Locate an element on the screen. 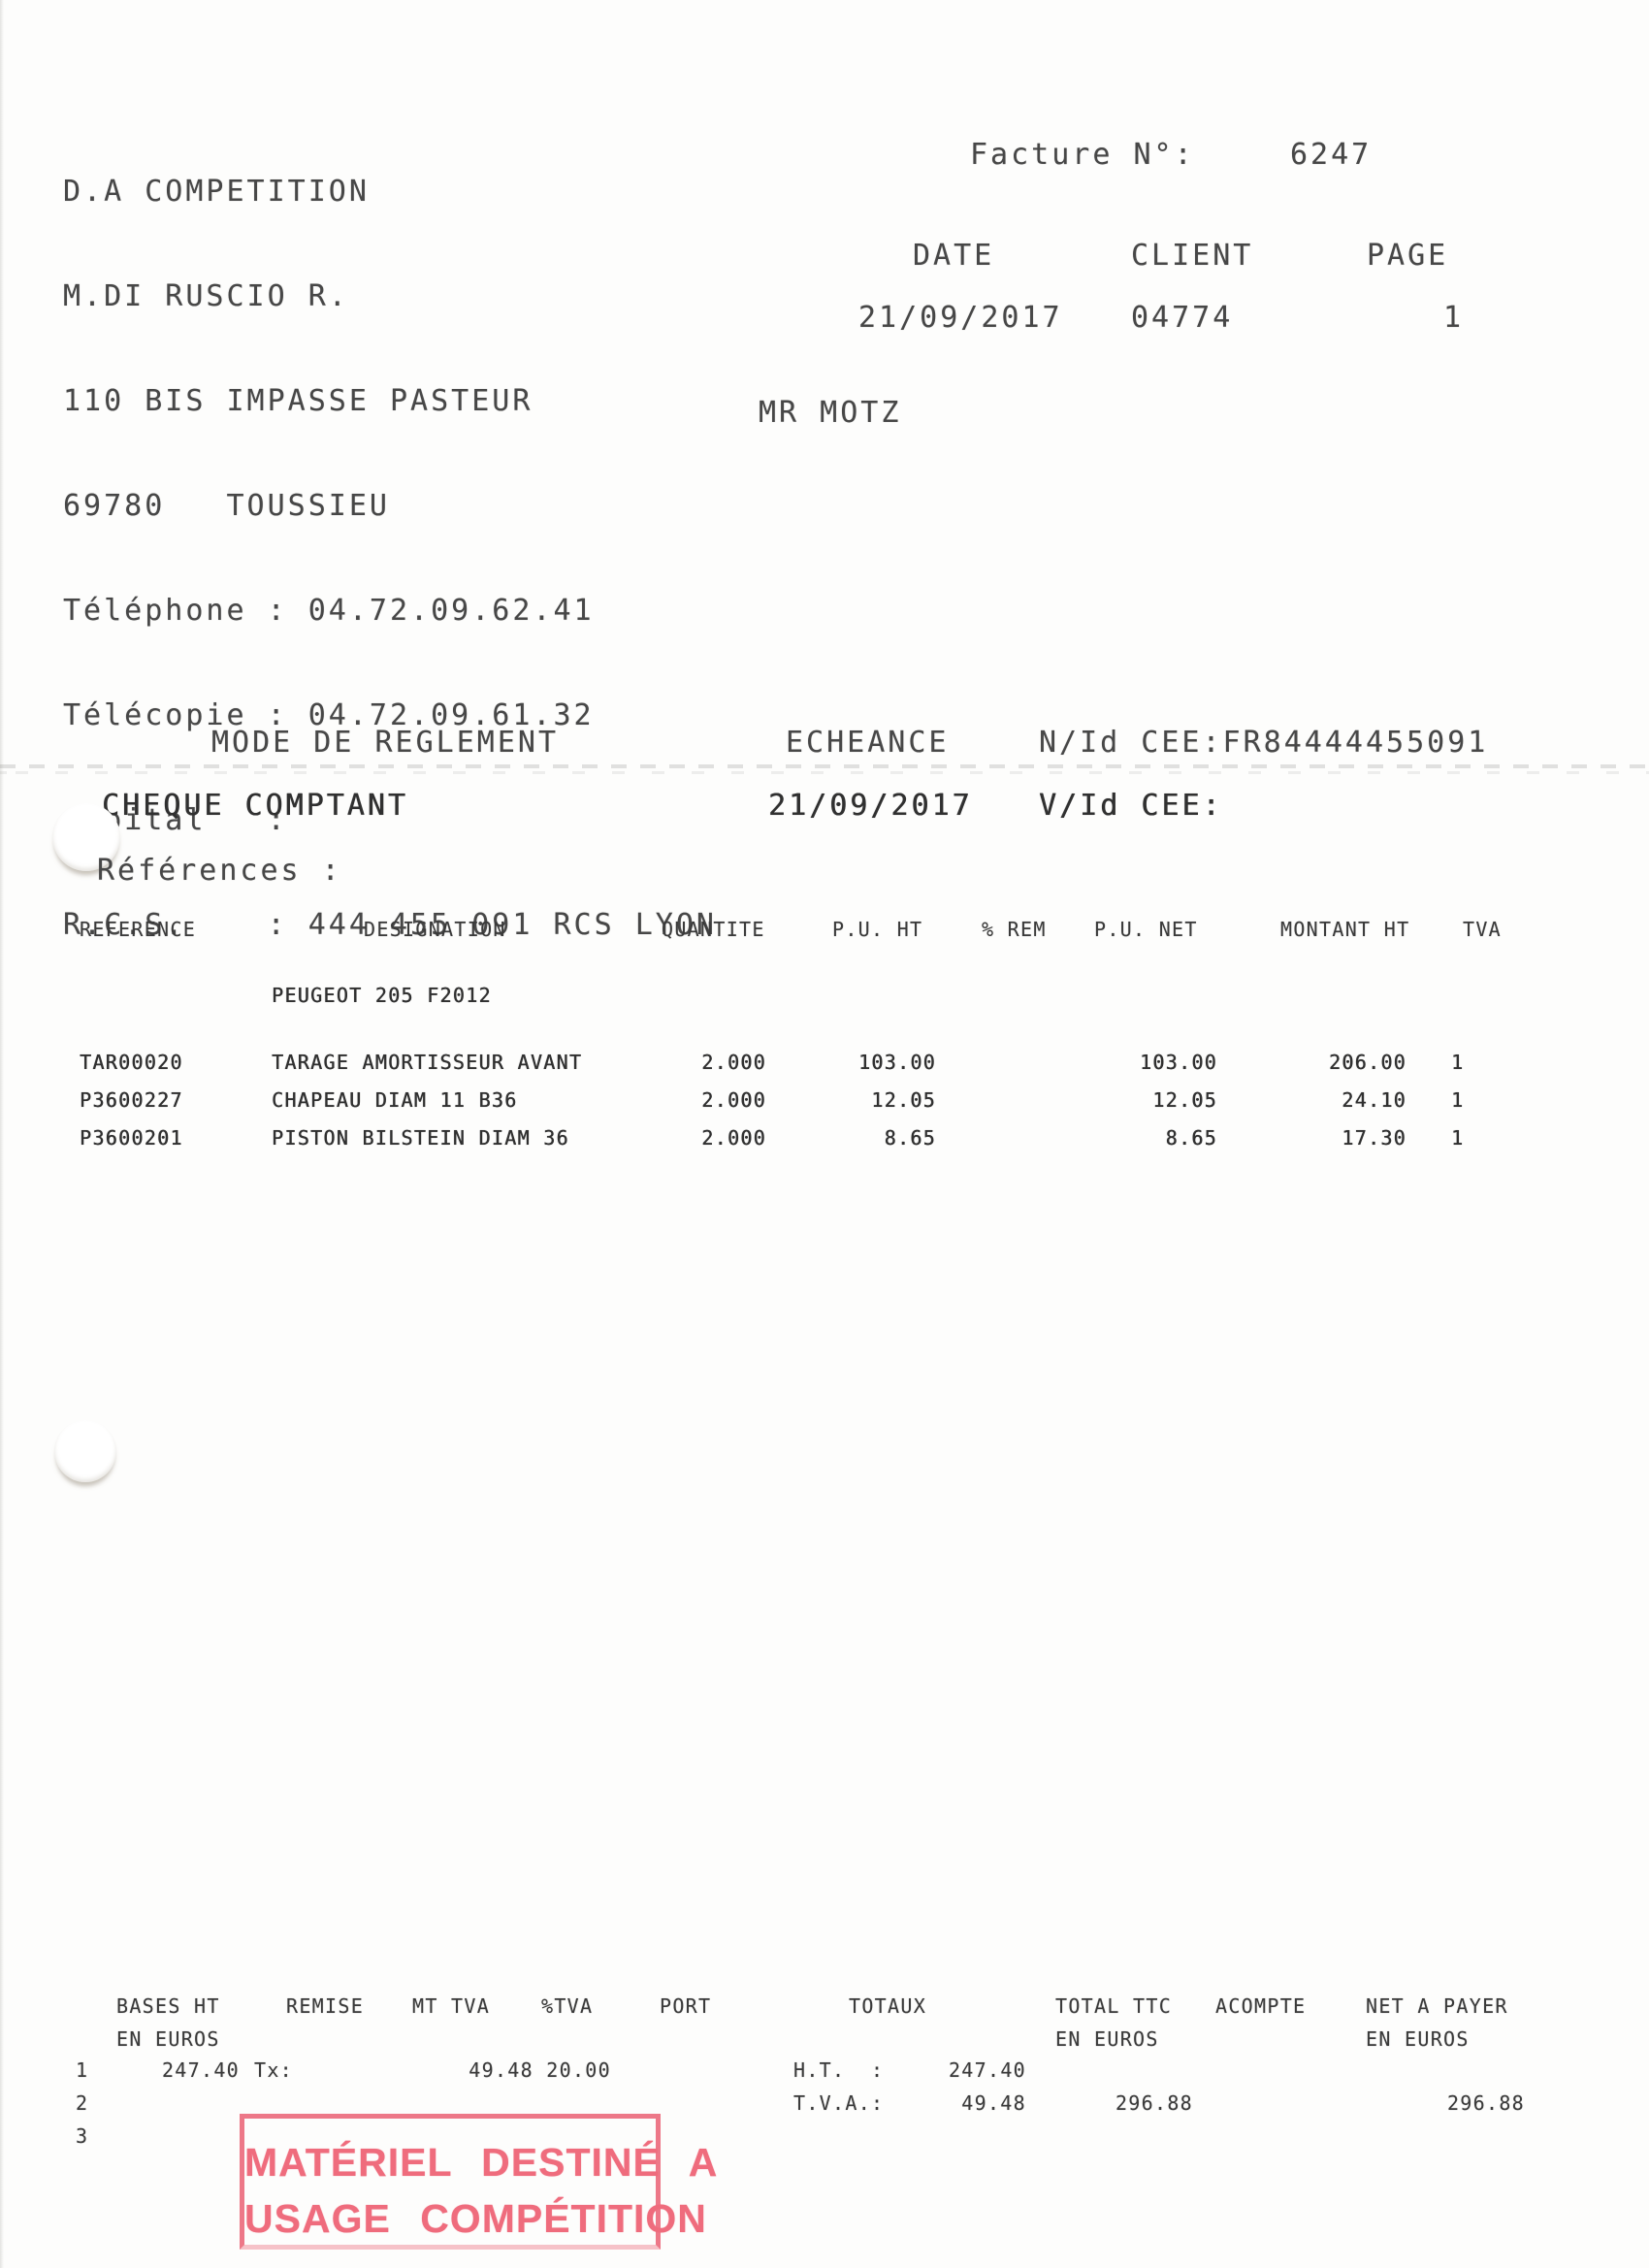  item-pu-ht: 8.65 is located at coordinates (910, 1138).